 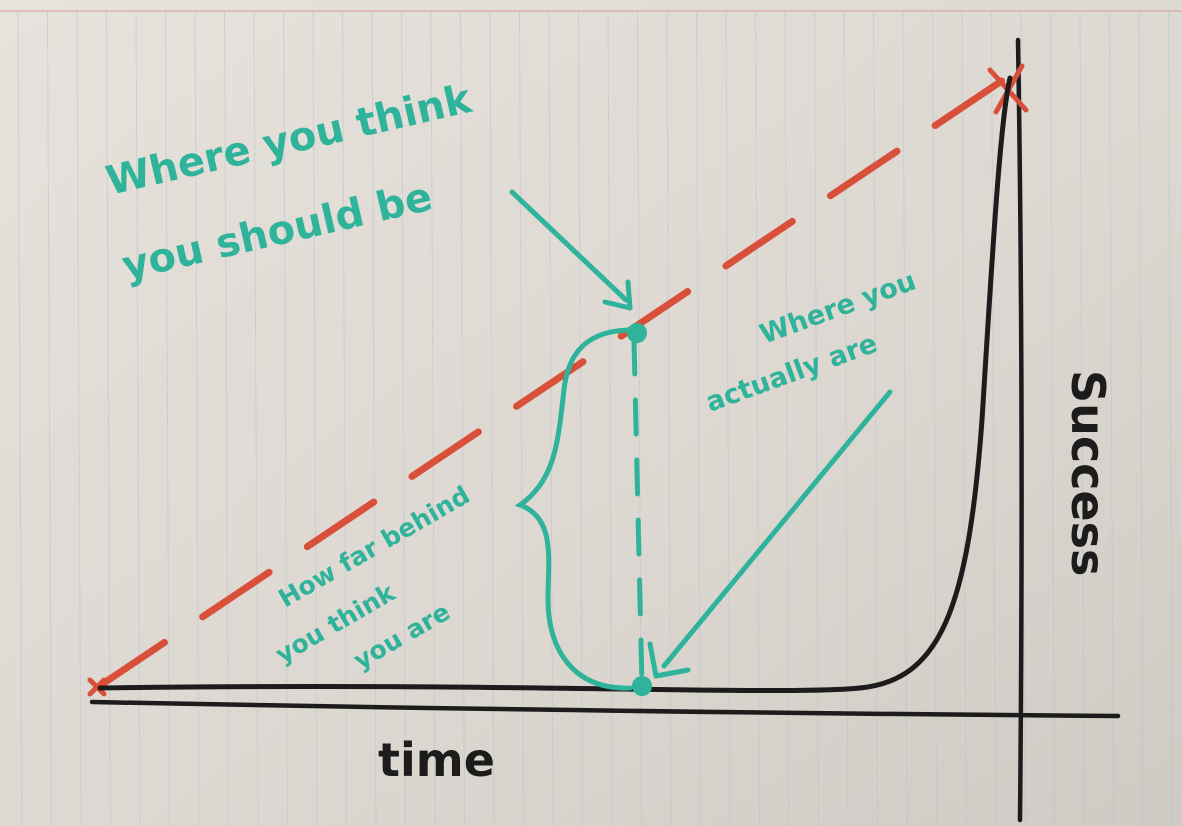 I want to click on arrow-to-actually-are, so click(x=777, y=529).